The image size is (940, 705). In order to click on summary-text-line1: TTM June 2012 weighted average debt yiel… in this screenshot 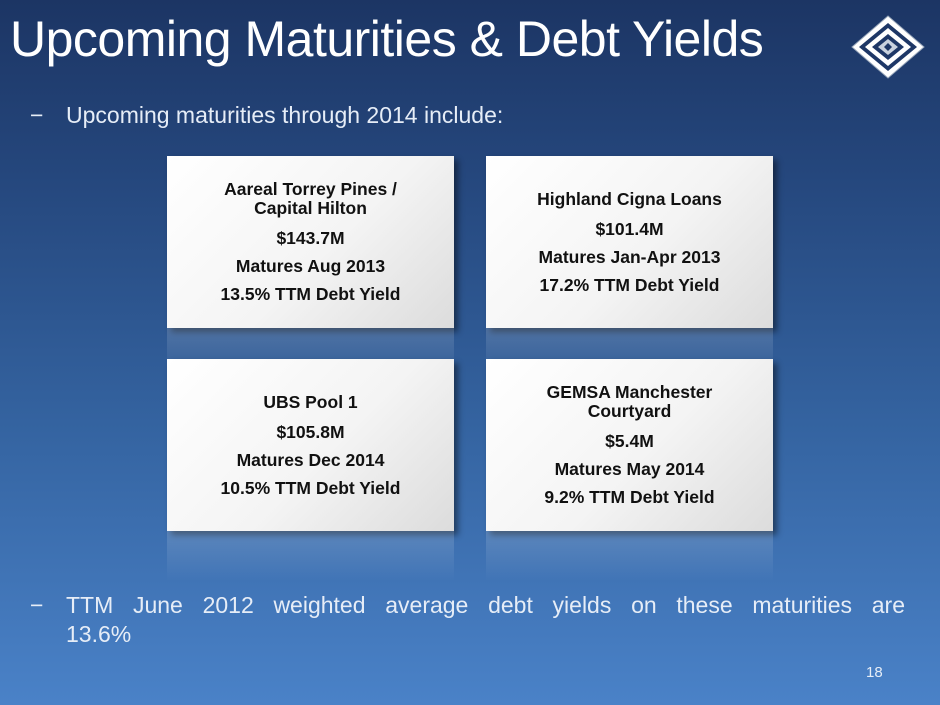, I will do `click(485, 605)`.